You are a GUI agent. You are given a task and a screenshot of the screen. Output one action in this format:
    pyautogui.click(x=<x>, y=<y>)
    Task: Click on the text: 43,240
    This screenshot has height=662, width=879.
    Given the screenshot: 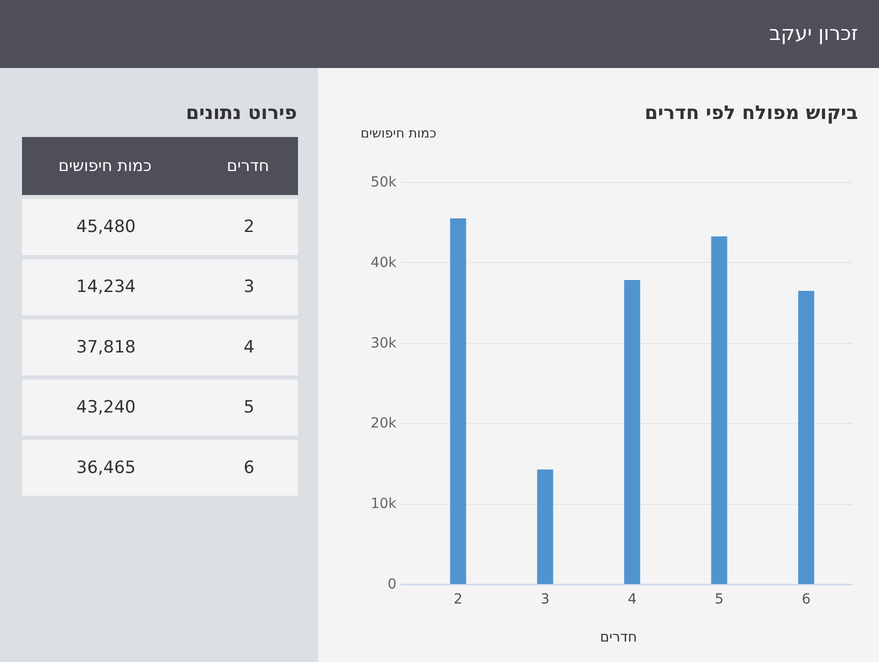 What is the action you would take?
    pyautogui.click(x=106, y=408)
    